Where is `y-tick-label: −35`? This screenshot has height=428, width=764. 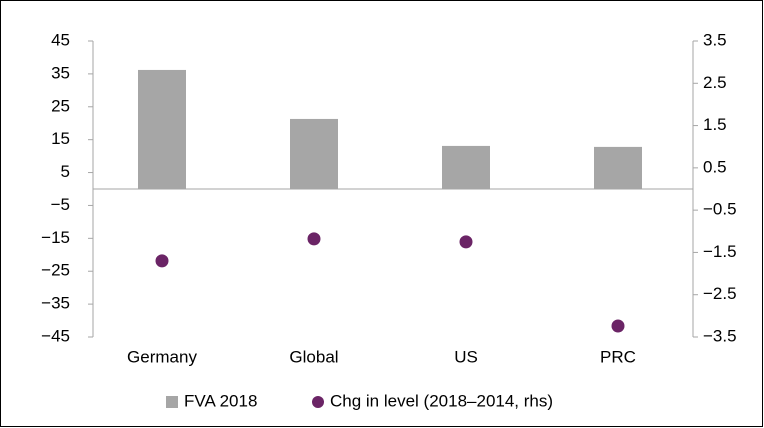
y-tick-label: −35 is located at coordinates (55, 303).